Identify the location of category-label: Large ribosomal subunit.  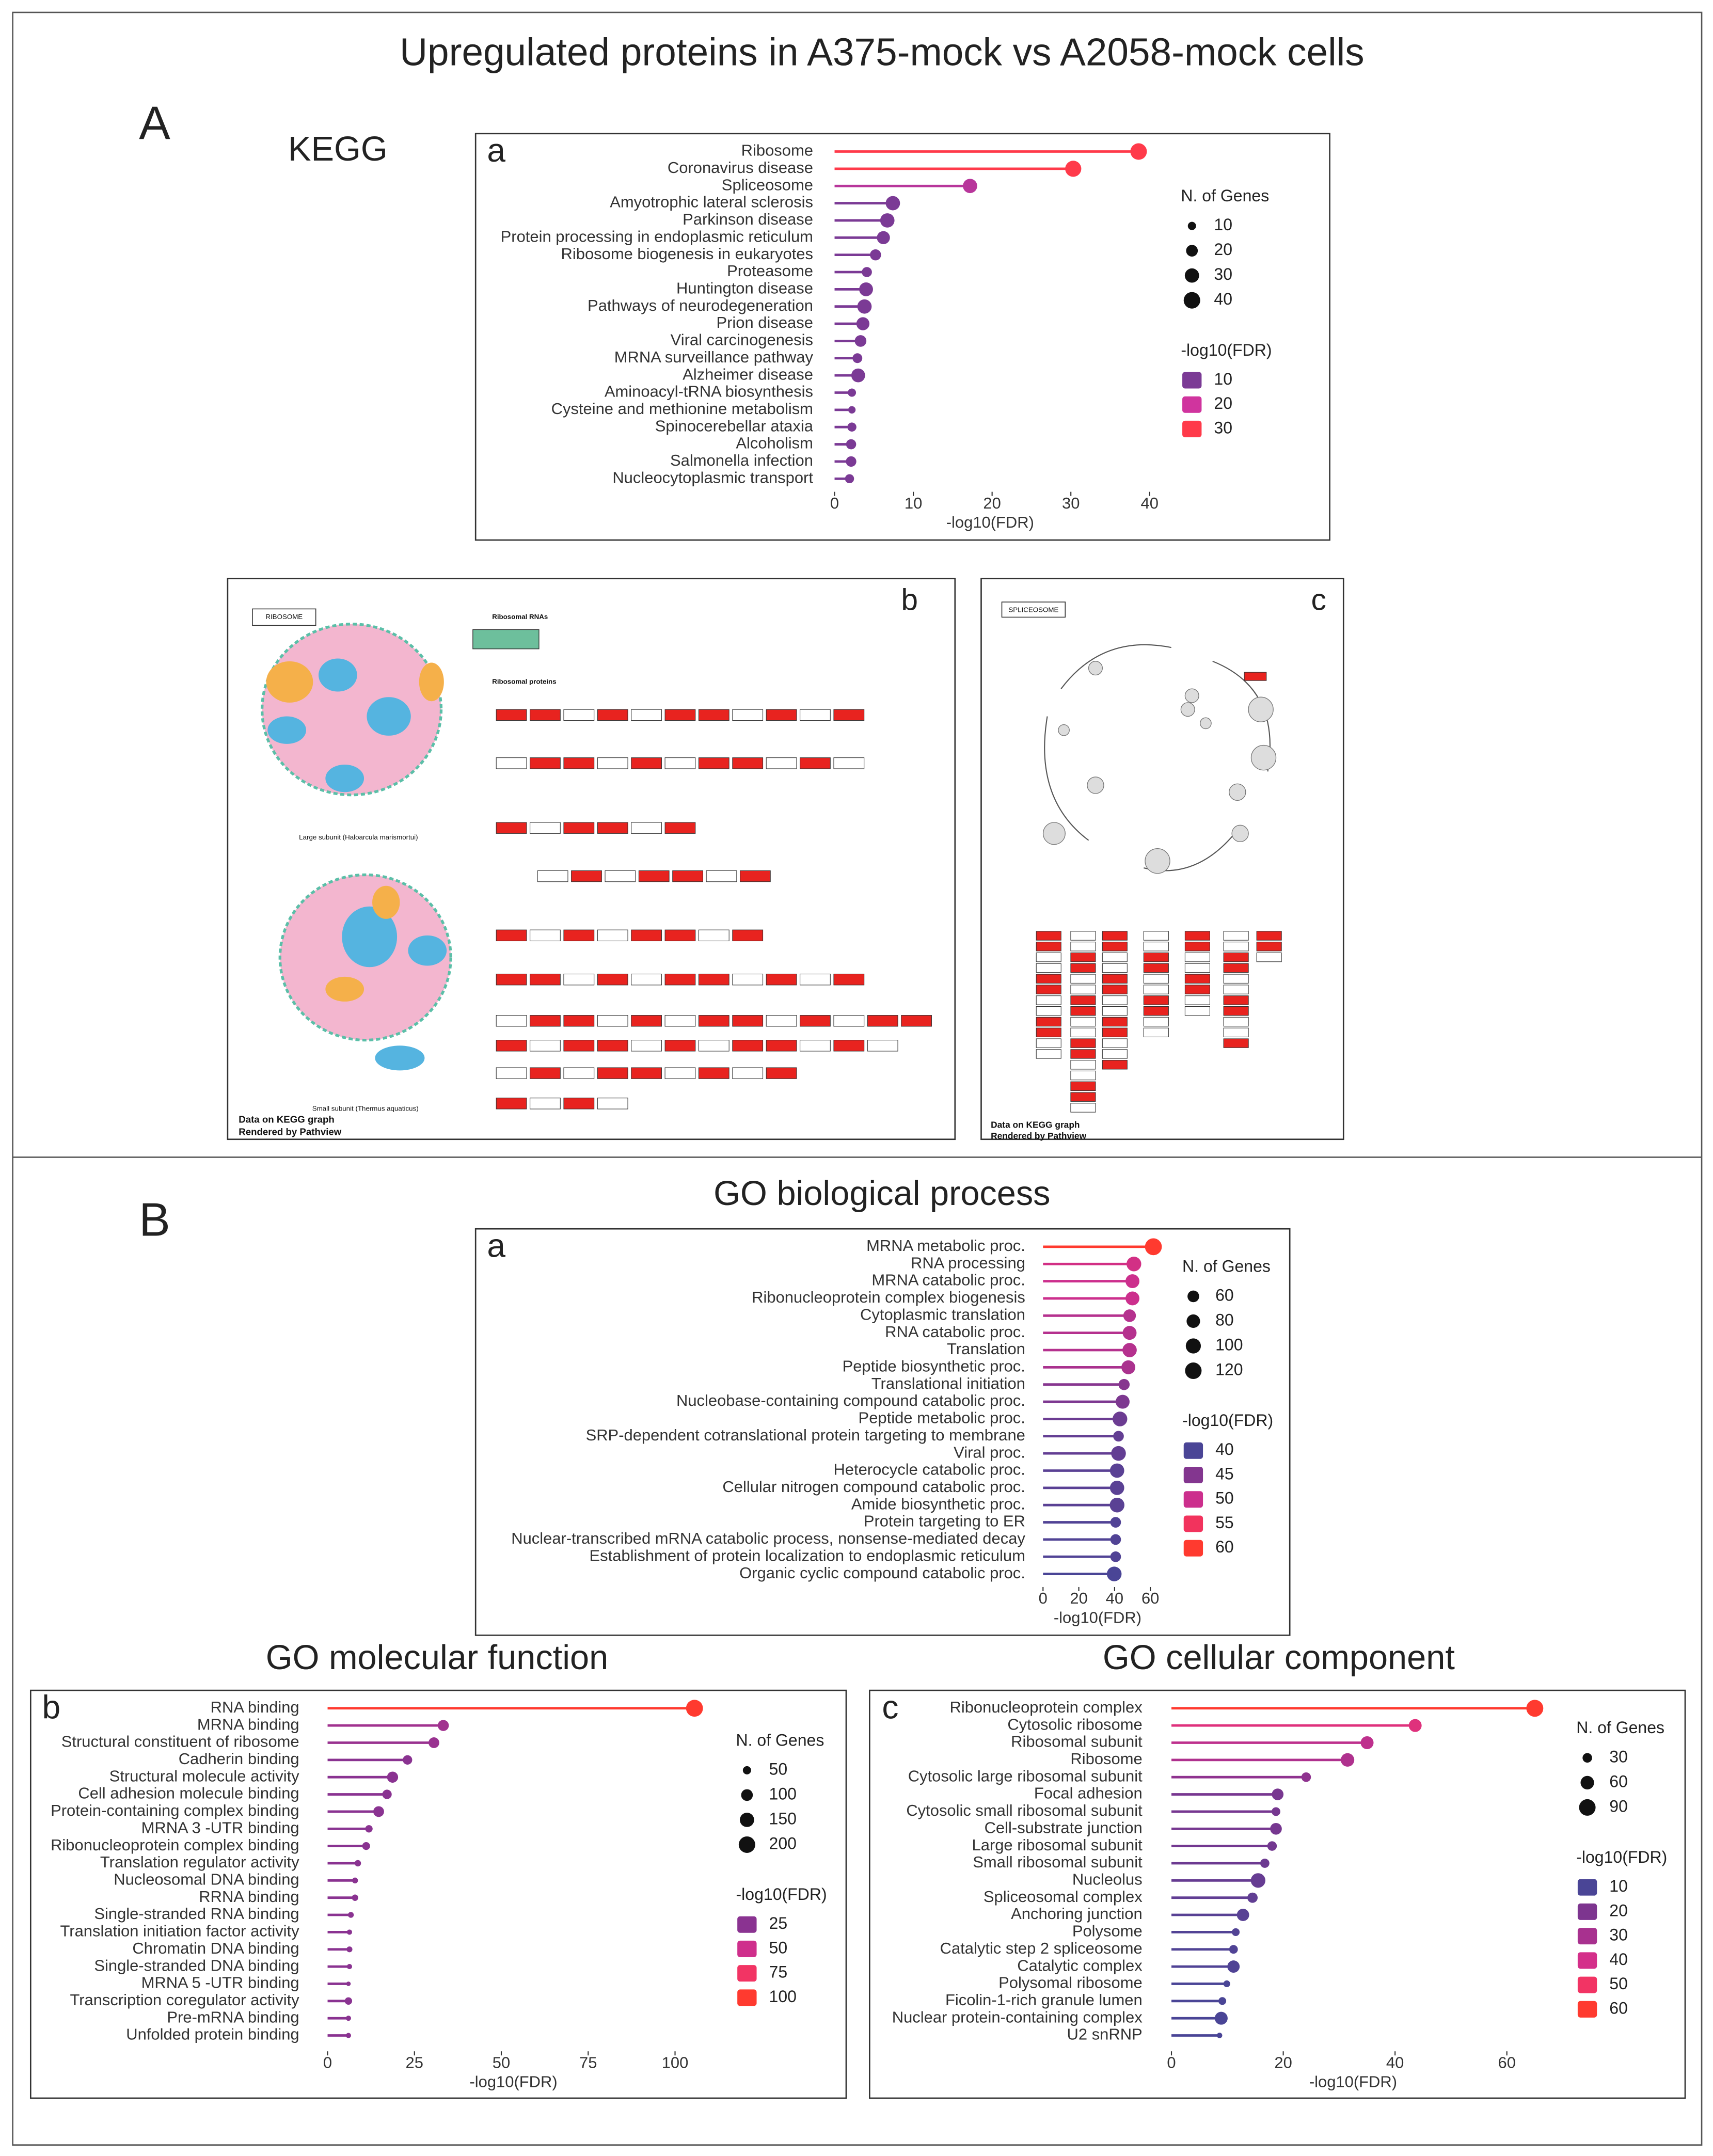
(1058, 1845).